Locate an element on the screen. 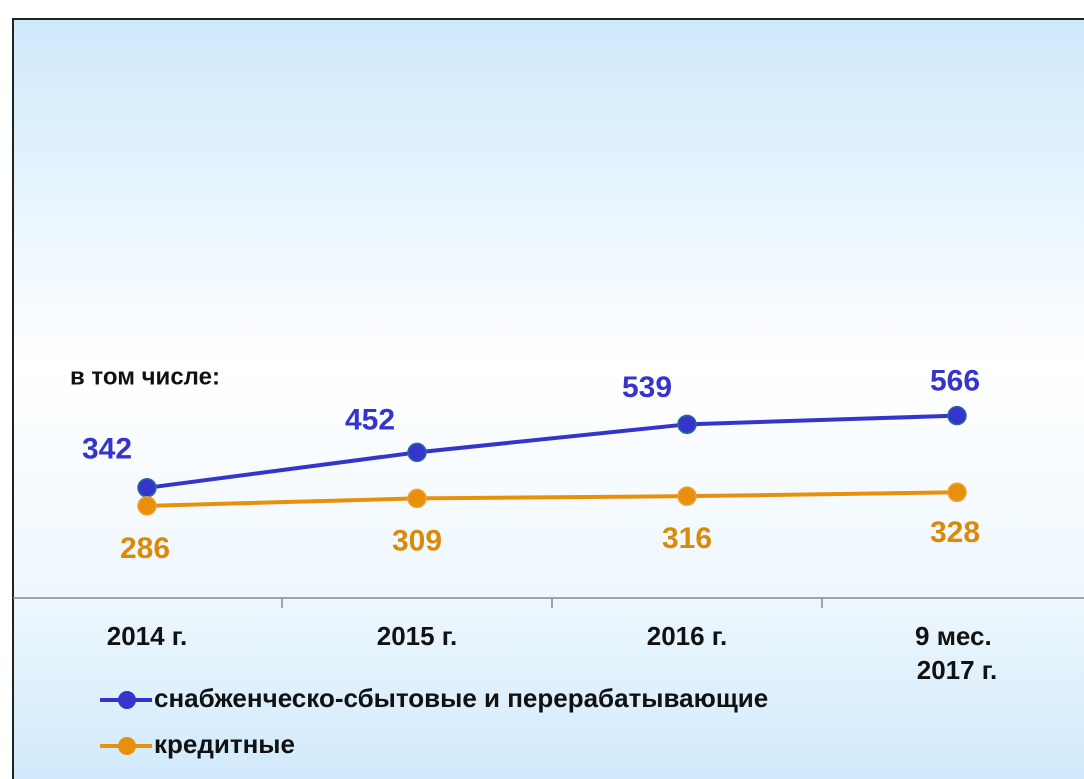 This screenshot has width=1084, height=779. legend-label: снабженческо-сбытовые и перерабатывающие is located at coordinates (461, 698).